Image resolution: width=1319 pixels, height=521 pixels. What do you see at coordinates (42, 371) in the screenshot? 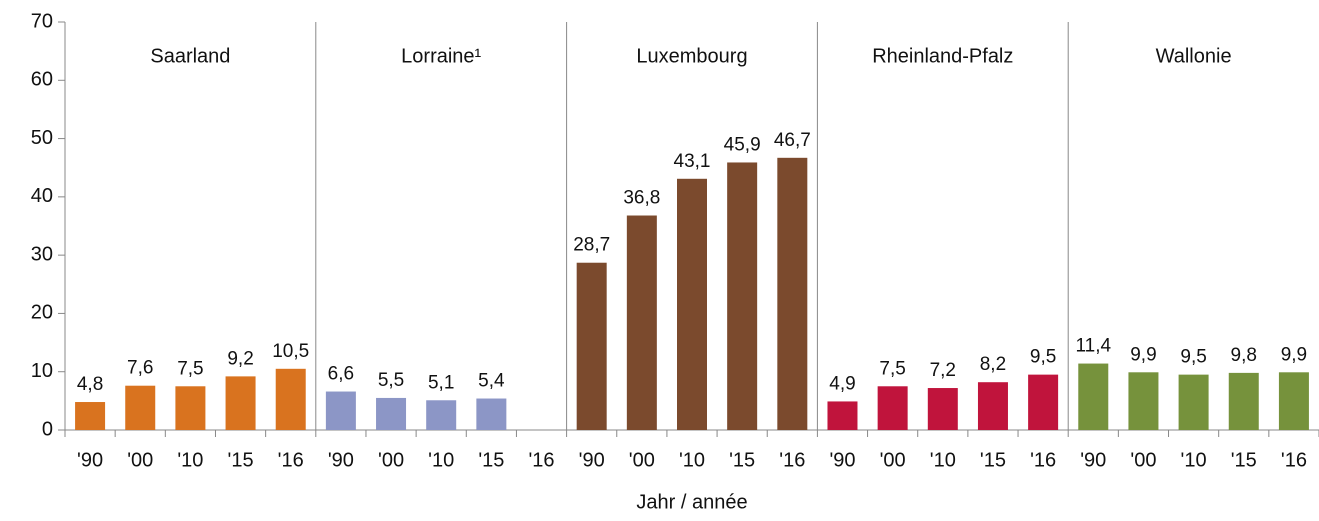
I see `y-tick-label: 10` at bounding box center [42, 371].